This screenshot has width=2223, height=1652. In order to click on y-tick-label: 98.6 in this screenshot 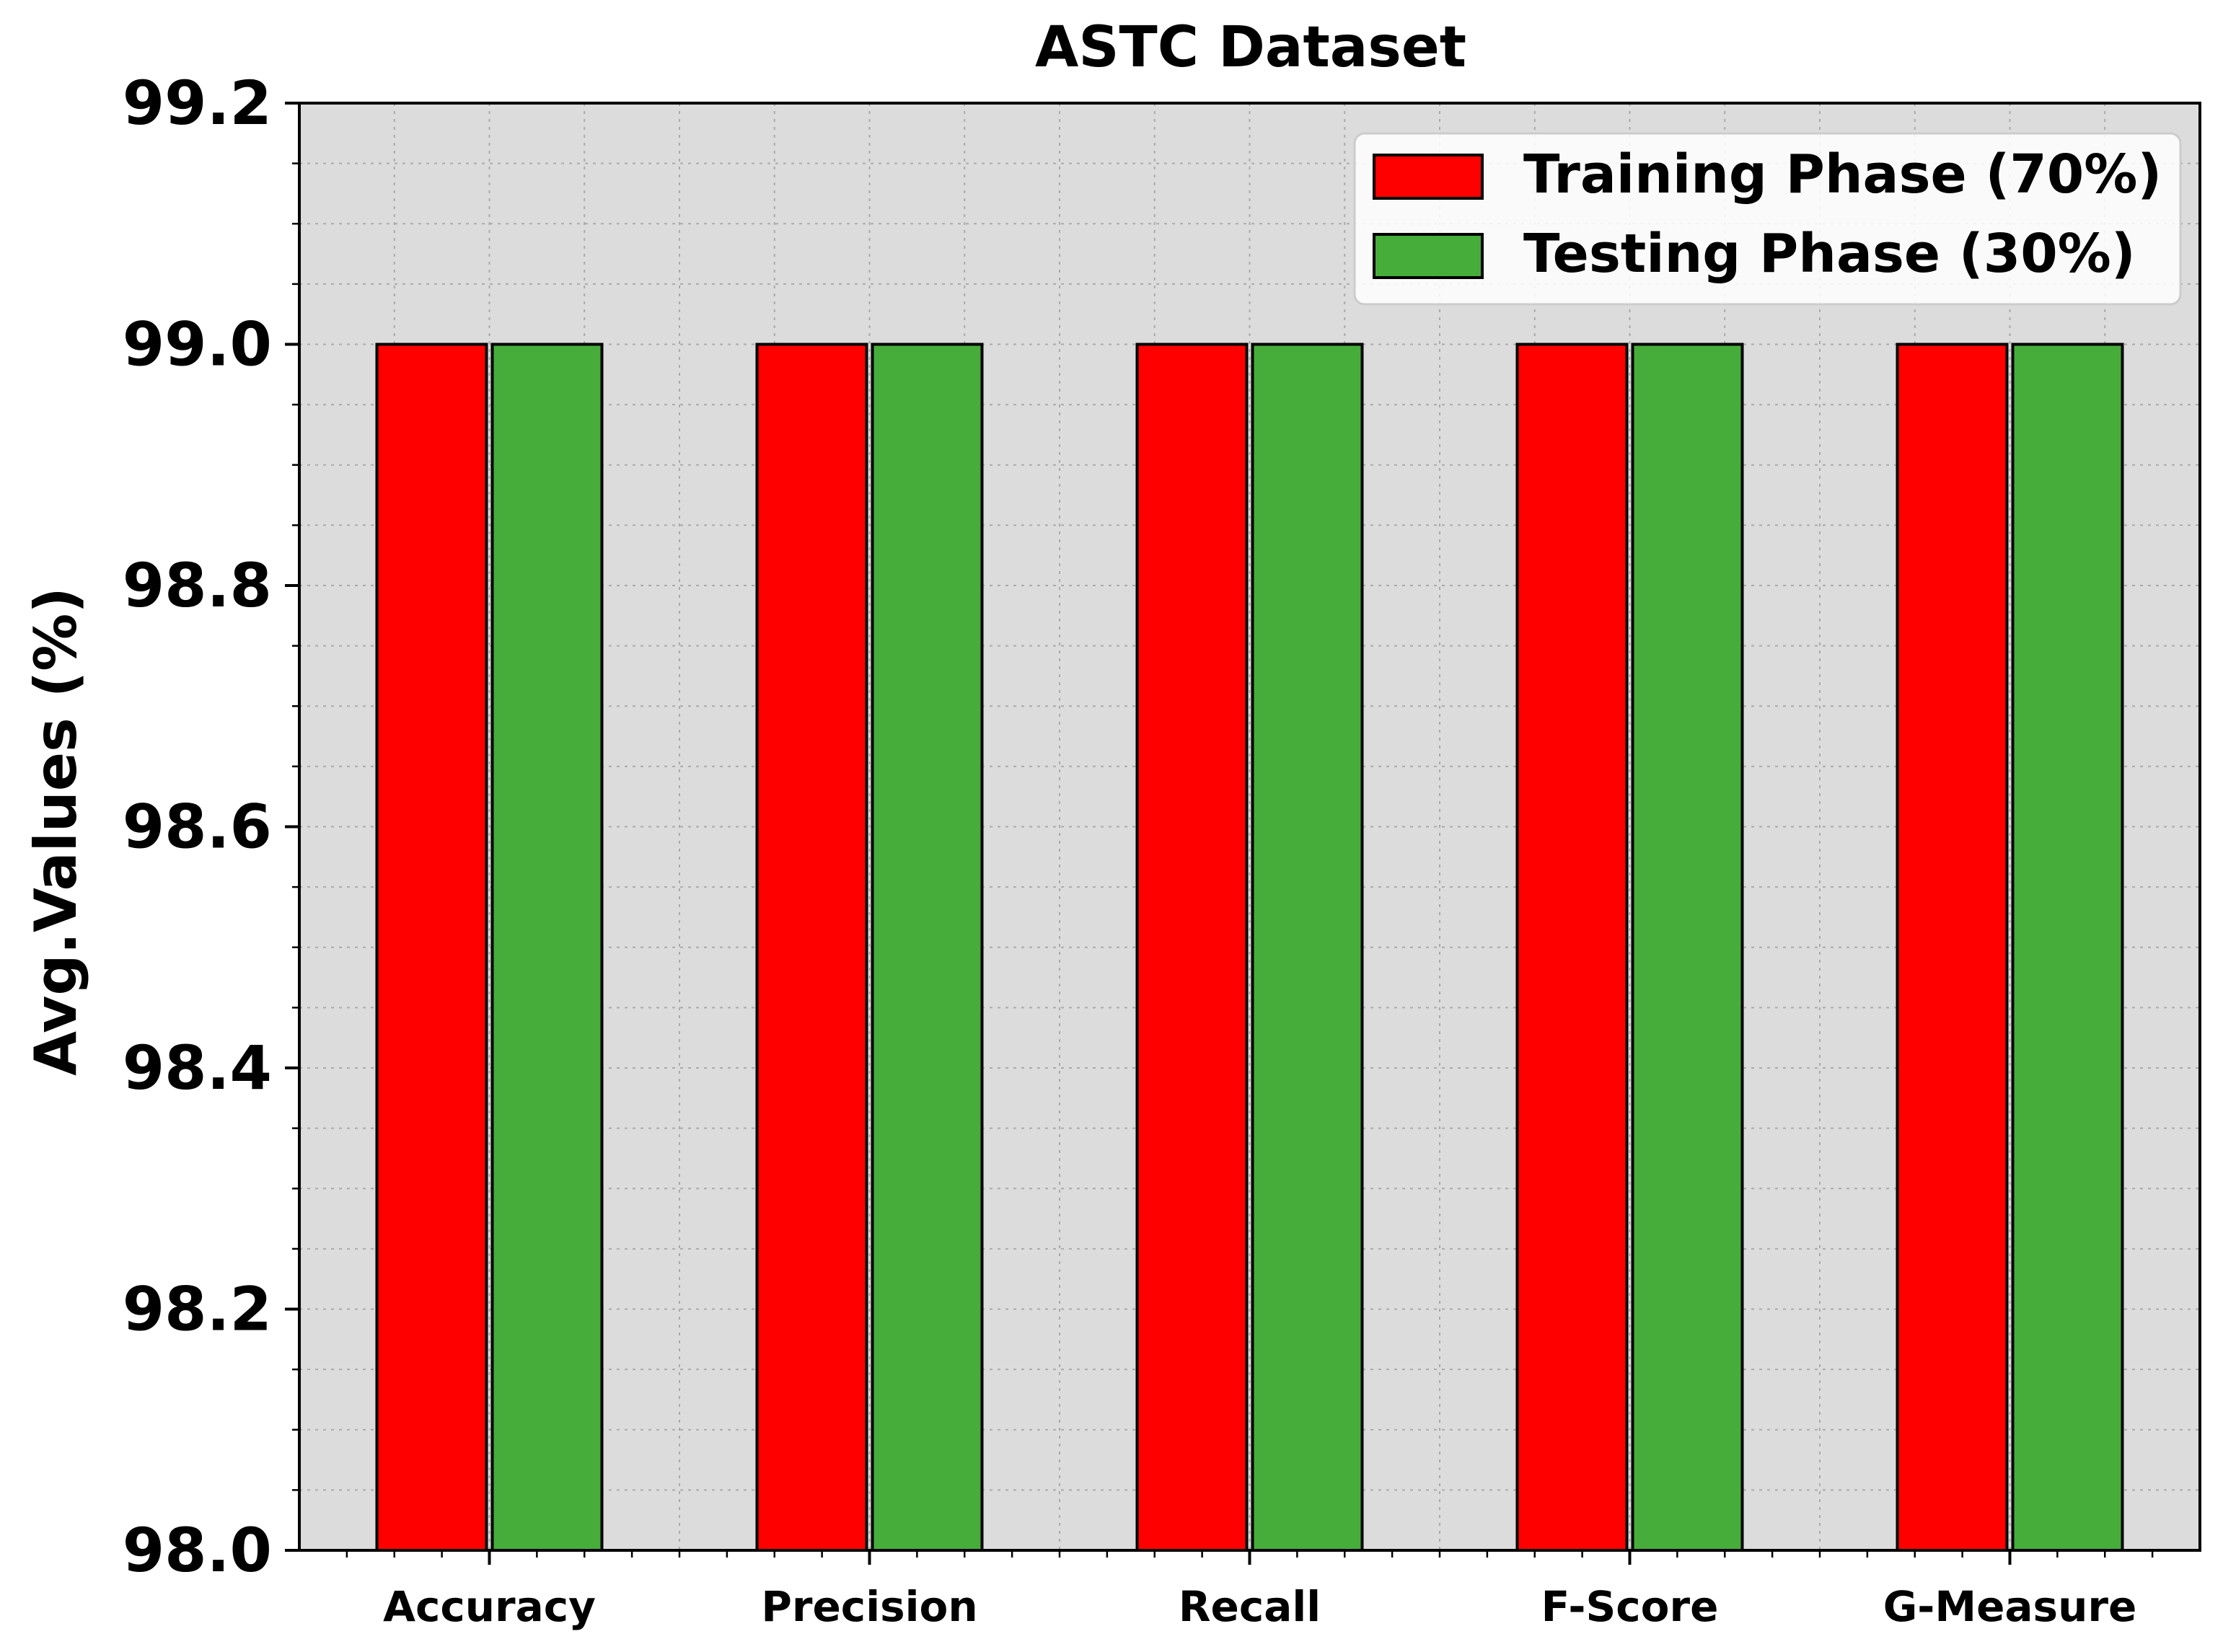, I will do `click(197, 827)`.